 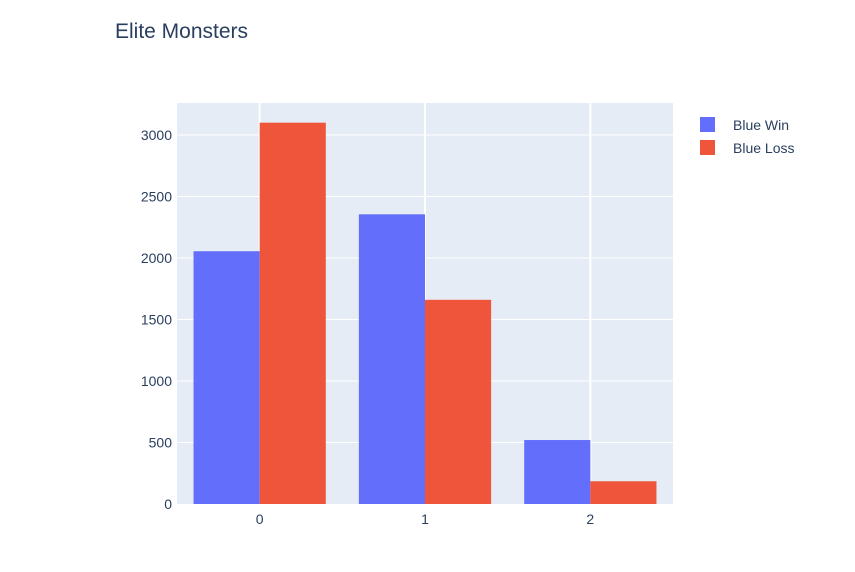 I want to click on legend-item-blue-win: Blue Win, so click(x=747, y=124).